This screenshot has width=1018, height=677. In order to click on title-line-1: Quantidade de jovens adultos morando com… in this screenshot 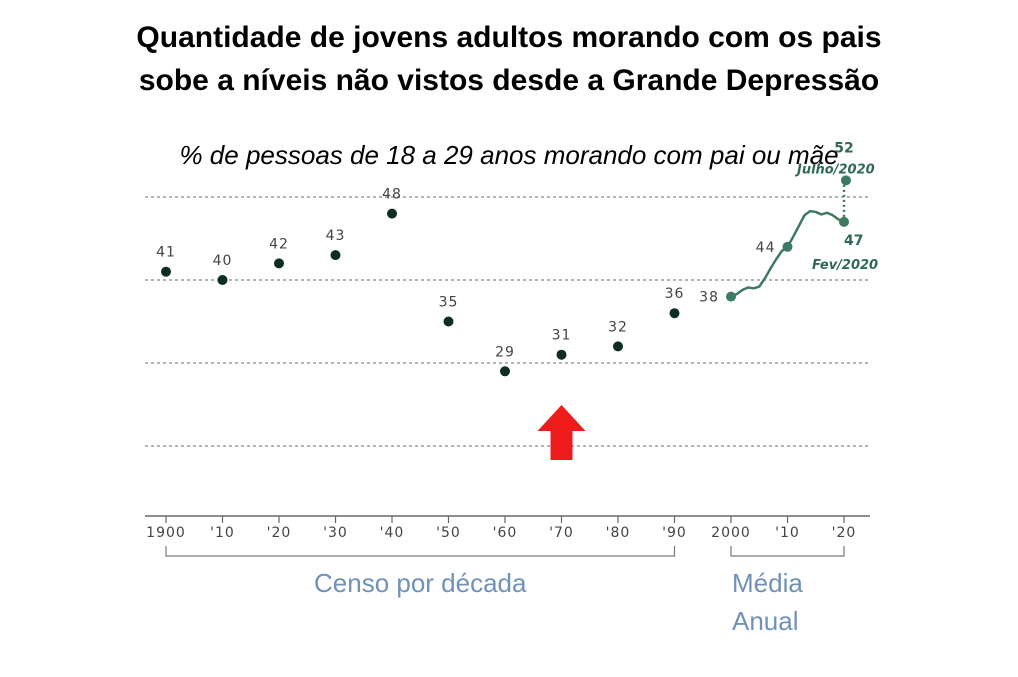, I will do `click(509, 37)`.